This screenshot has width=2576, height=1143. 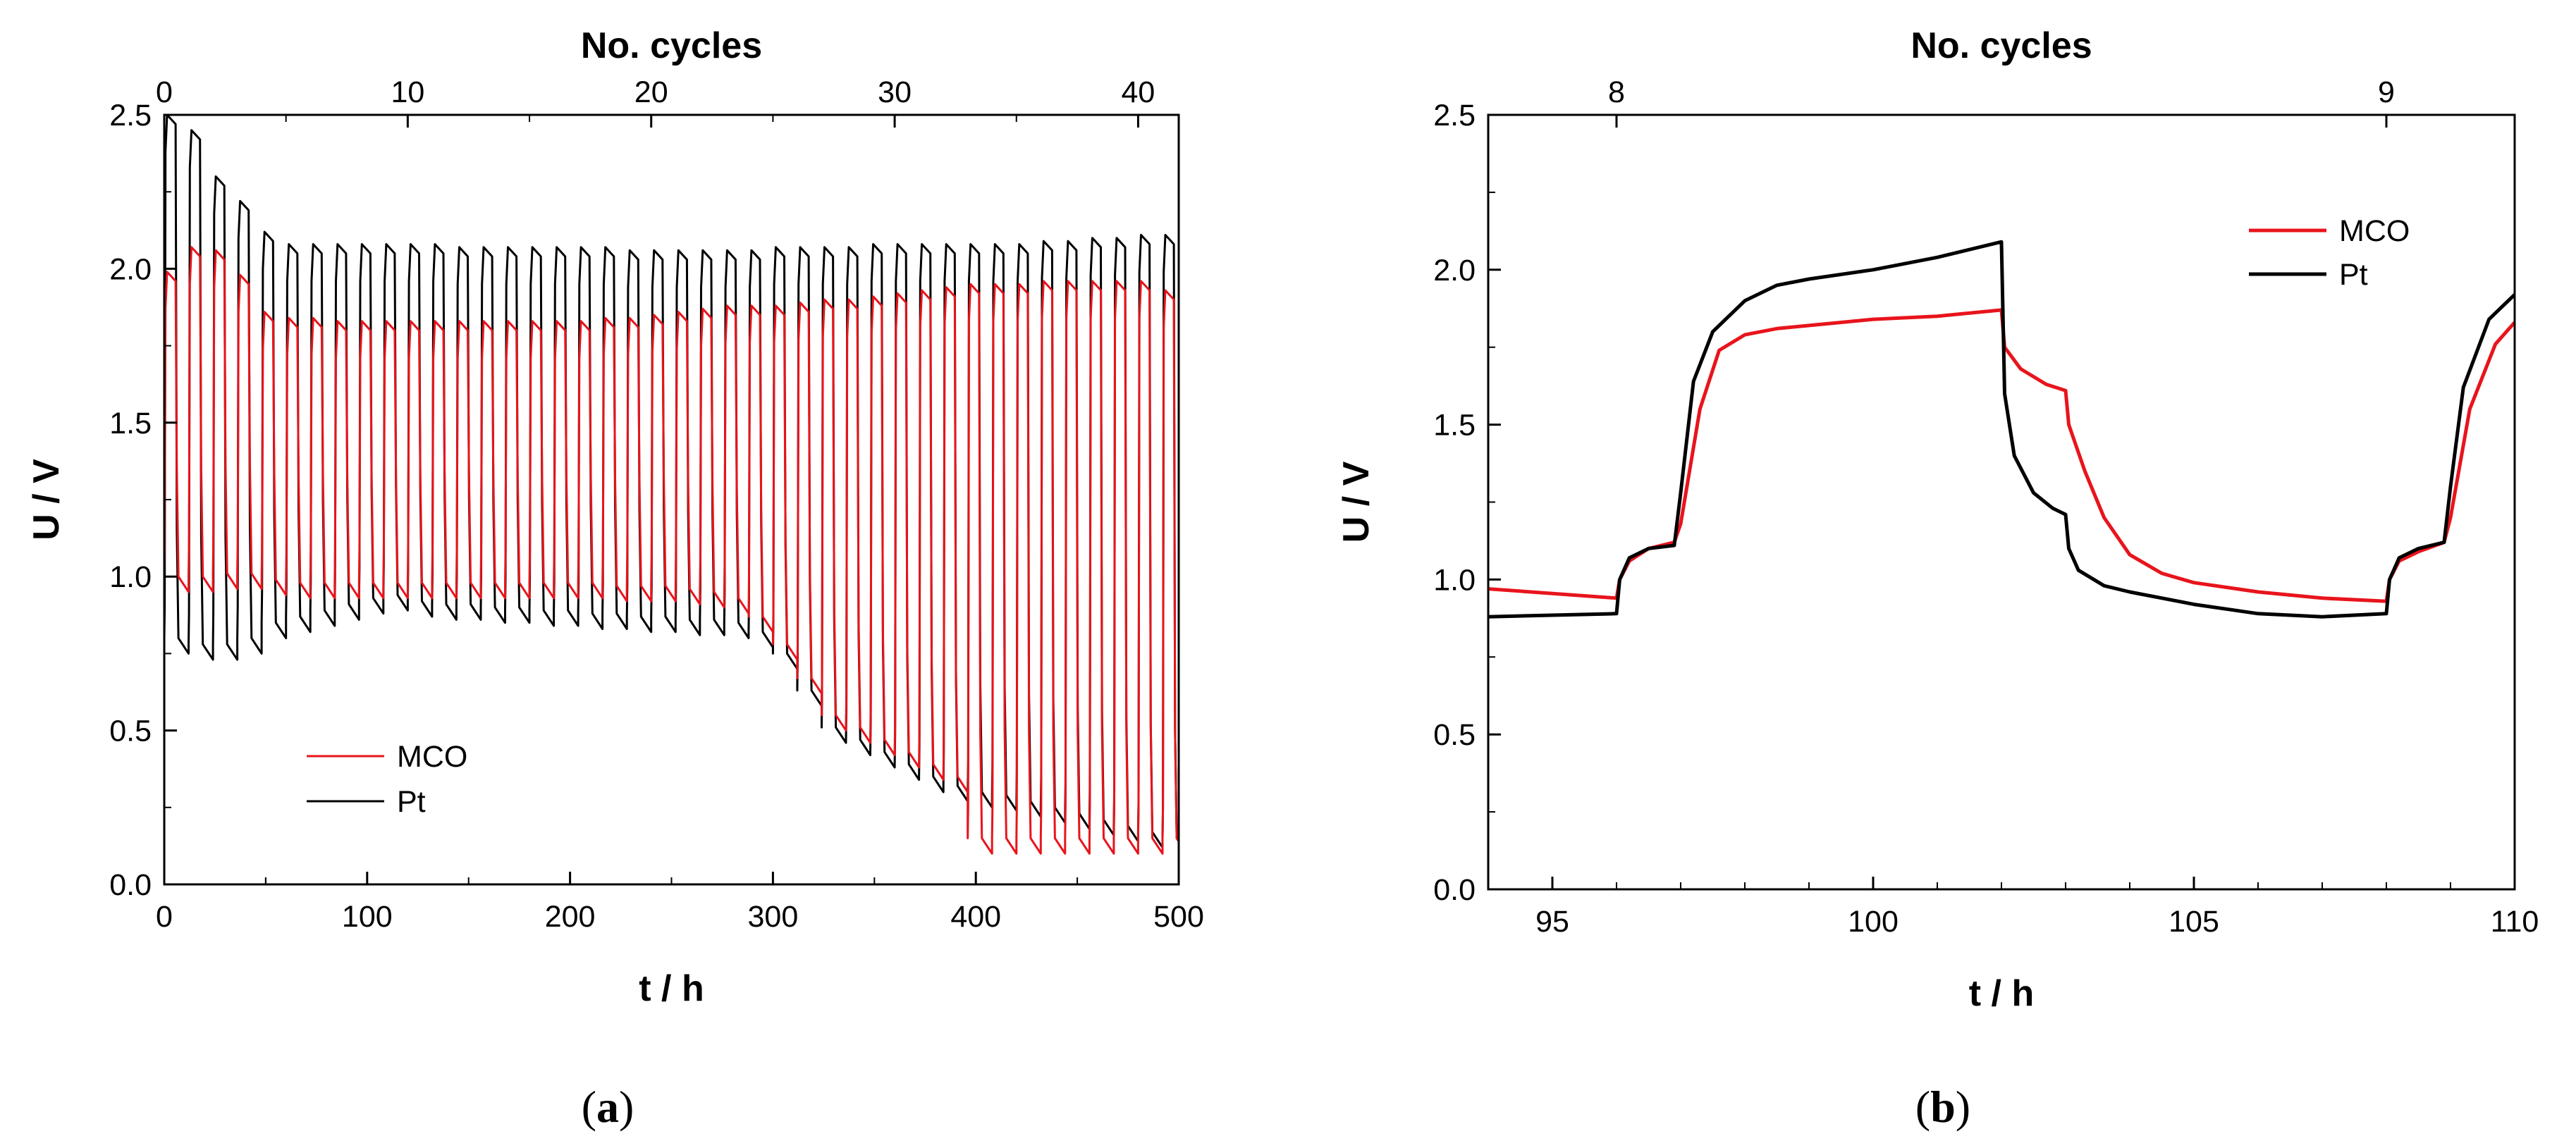 I want to click on series-line-pt, so click(x=2001, y=429).